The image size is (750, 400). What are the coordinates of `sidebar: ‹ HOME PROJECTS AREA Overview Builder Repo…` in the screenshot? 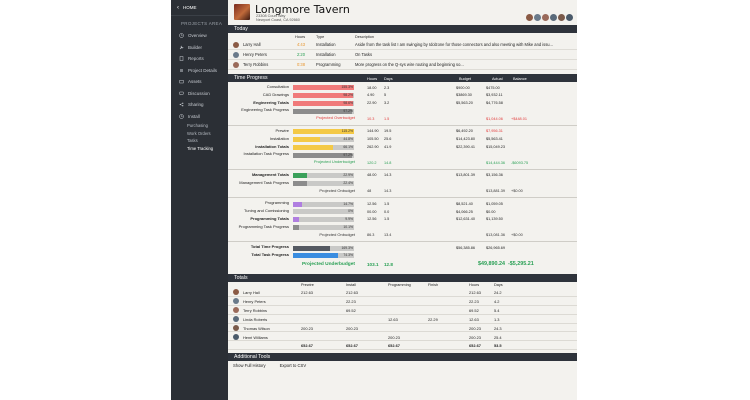 It's located at (199, 200).